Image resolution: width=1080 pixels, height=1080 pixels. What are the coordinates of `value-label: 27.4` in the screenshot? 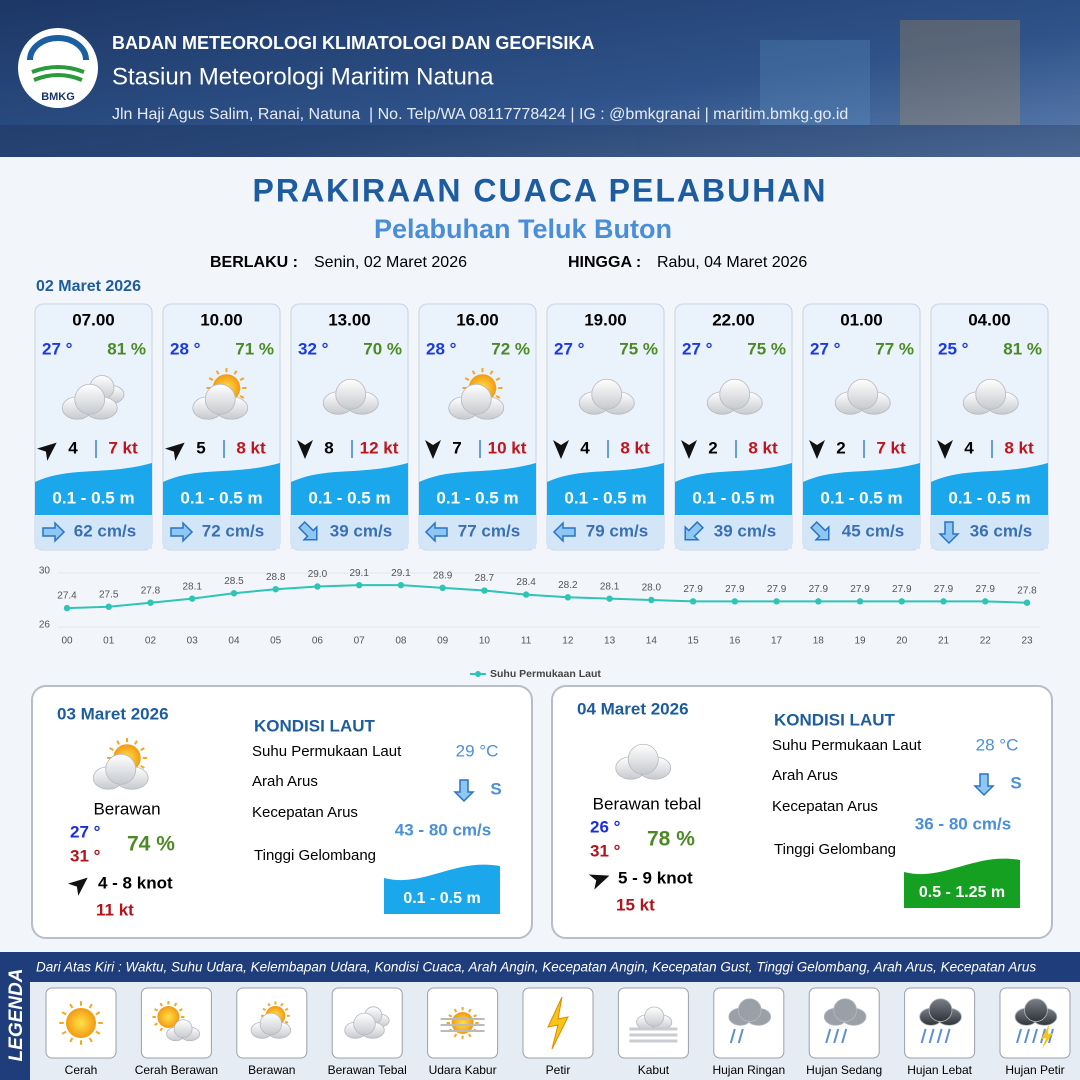 It's located at (67, 596).